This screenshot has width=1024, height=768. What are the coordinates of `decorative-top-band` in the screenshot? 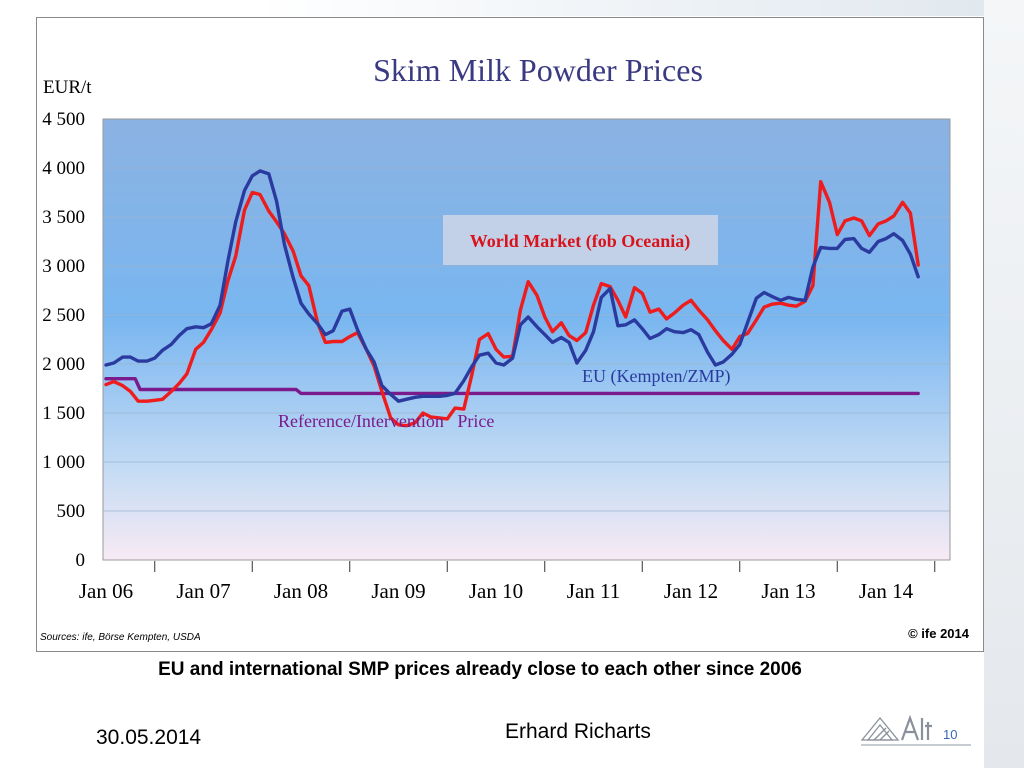 It's located at (639, 8).